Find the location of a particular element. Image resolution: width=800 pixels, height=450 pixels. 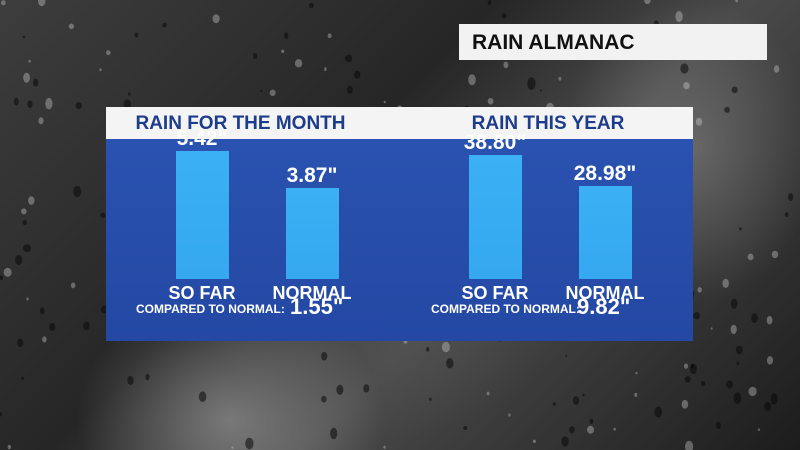

year-panel-title: RAIN THIS YEAR is located at coordinates (548, 123).